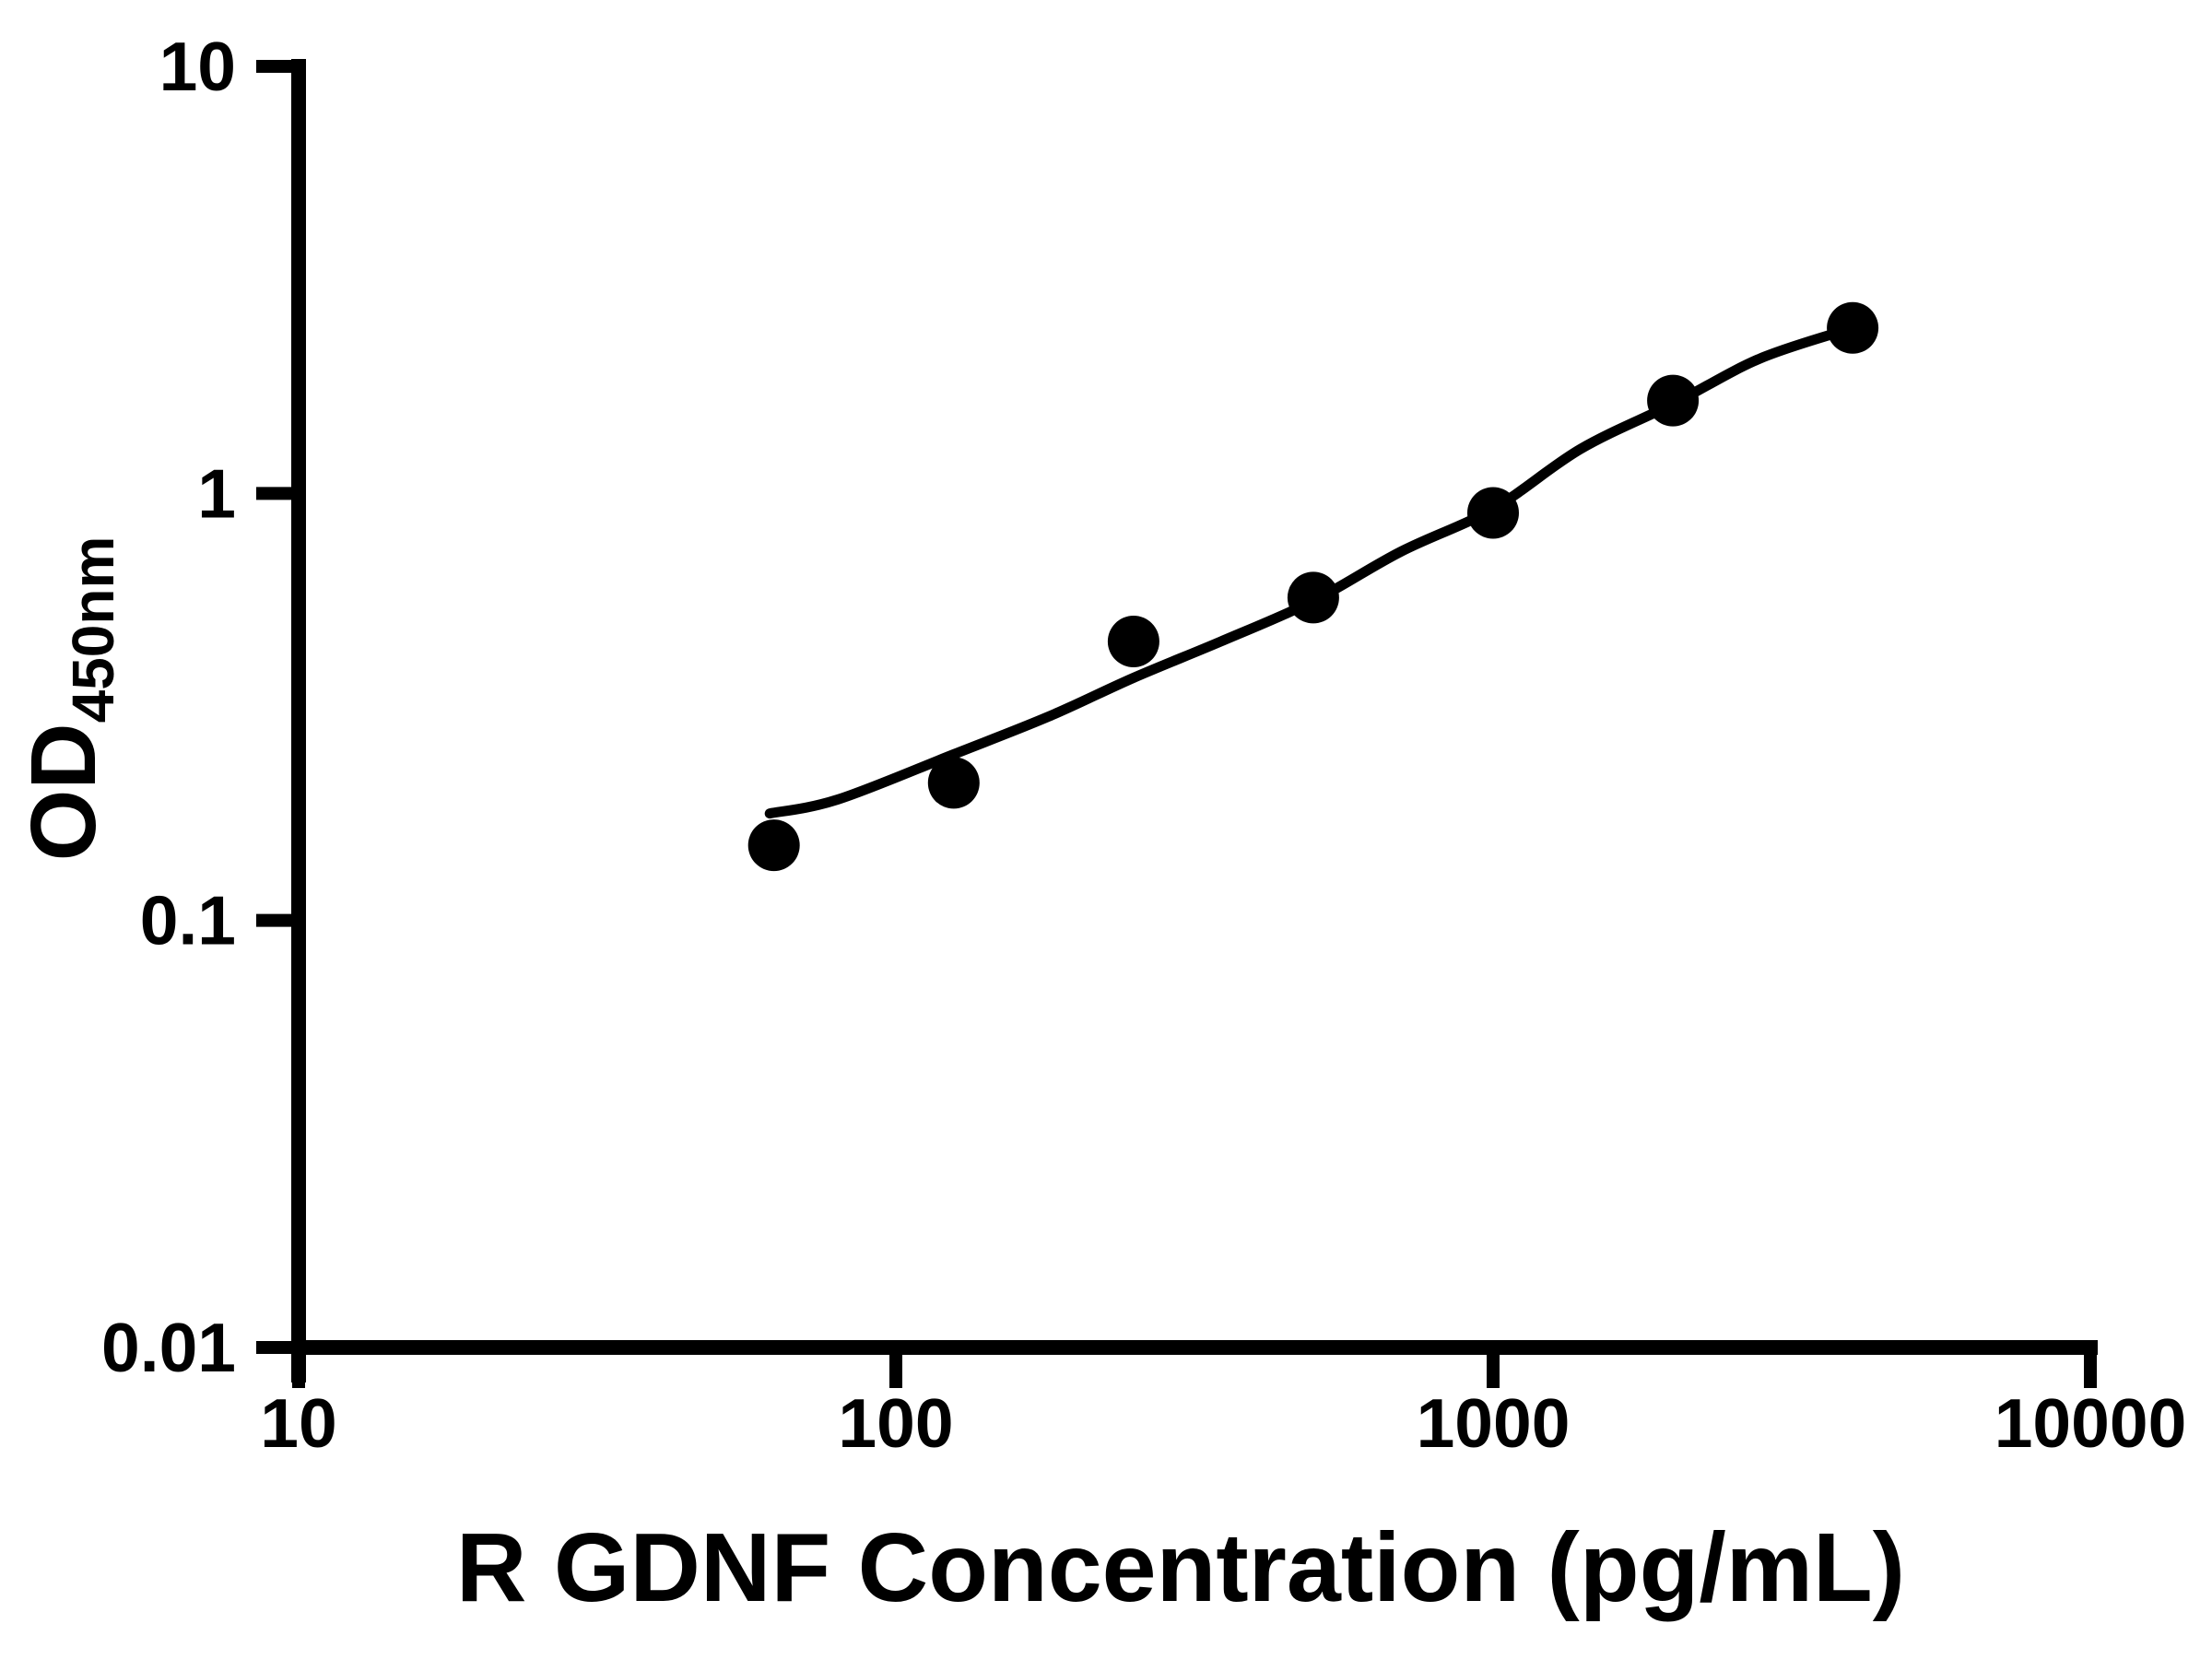  I want to click on x-axis-title: R GDNF Concentration (pg/mL), so click(1180, 1567).